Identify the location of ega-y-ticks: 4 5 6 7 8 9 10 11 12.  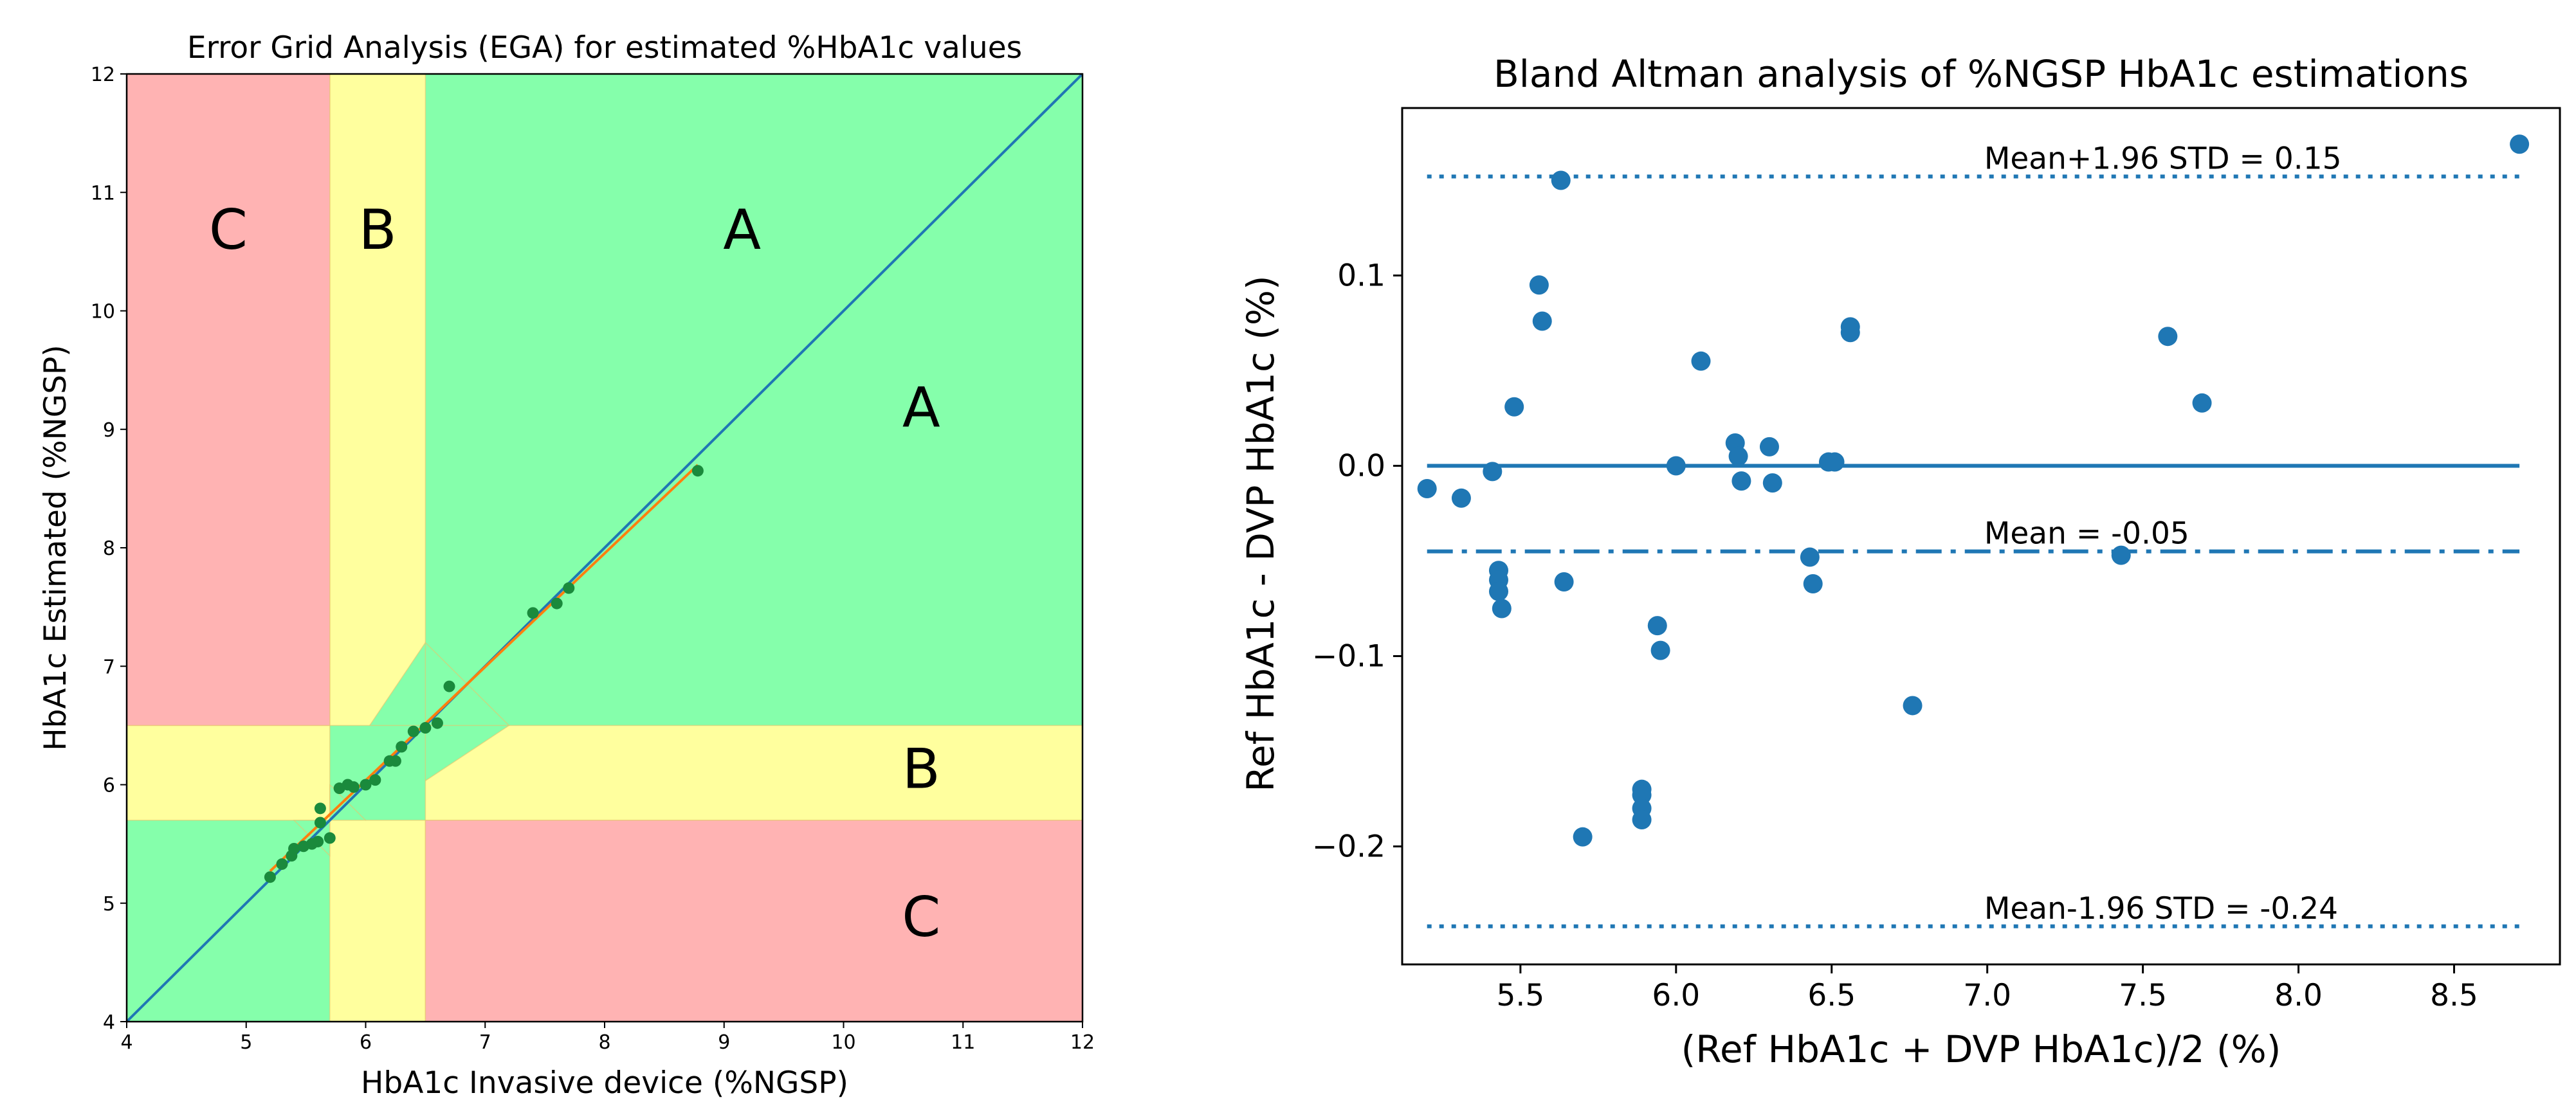
(109, 549).